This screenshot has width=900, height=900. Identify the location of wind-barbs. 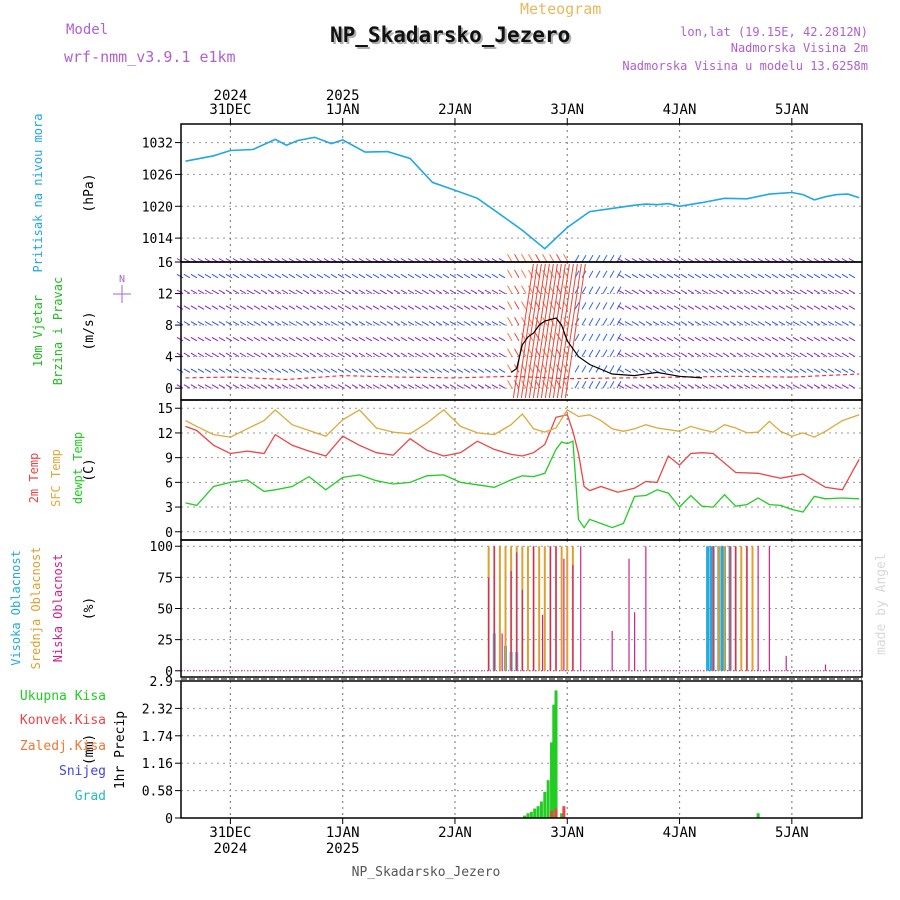
(516, 326).